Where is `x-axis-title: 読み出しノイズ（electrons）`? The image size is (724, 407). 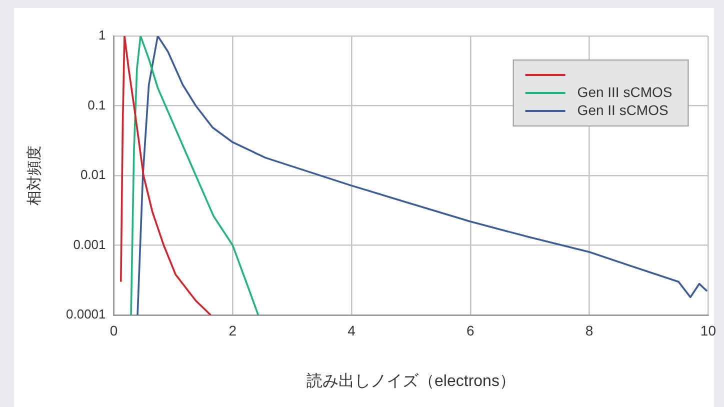
x-axis-title: 読み出しノイズ（electrons） is located at coordinates (411, 381).